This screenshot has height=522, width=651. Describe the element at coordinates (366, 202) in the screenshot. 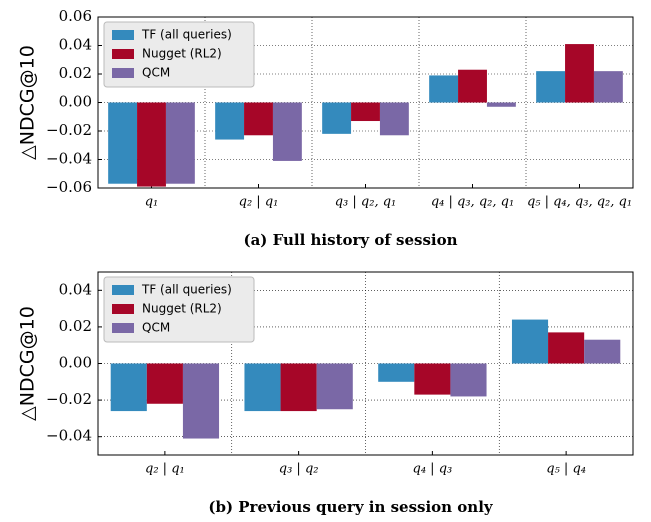

I see `x-tick-label: q₃ | q₂, q₁` at that location.